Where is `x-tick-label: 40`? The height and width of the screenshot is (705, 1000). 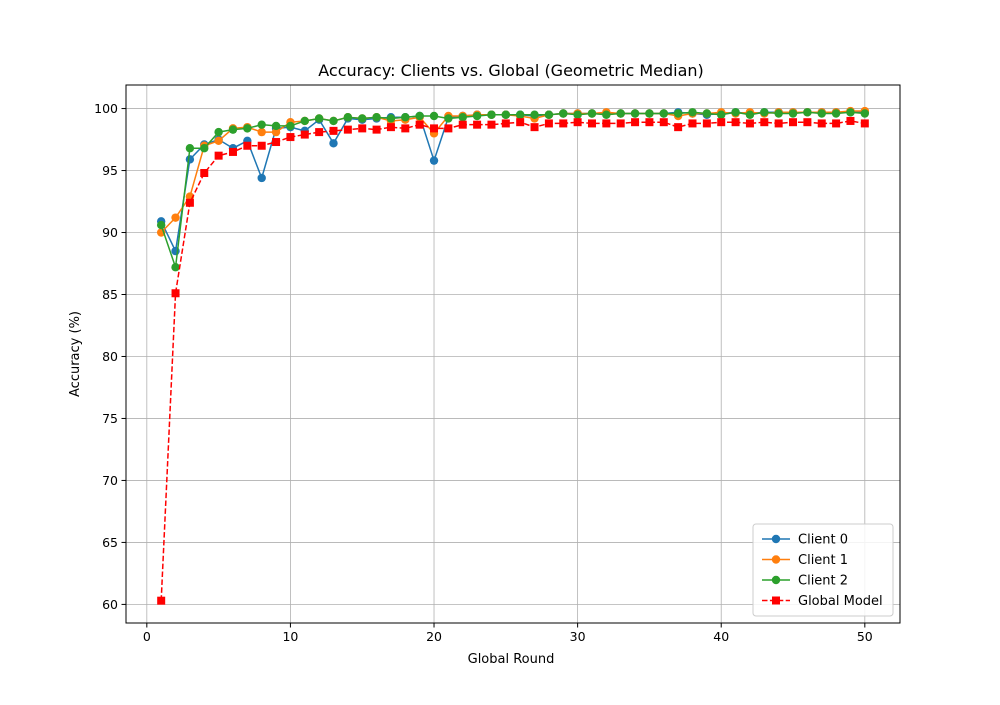
x-tick-label: 40 is located at coordinates (721, 636).